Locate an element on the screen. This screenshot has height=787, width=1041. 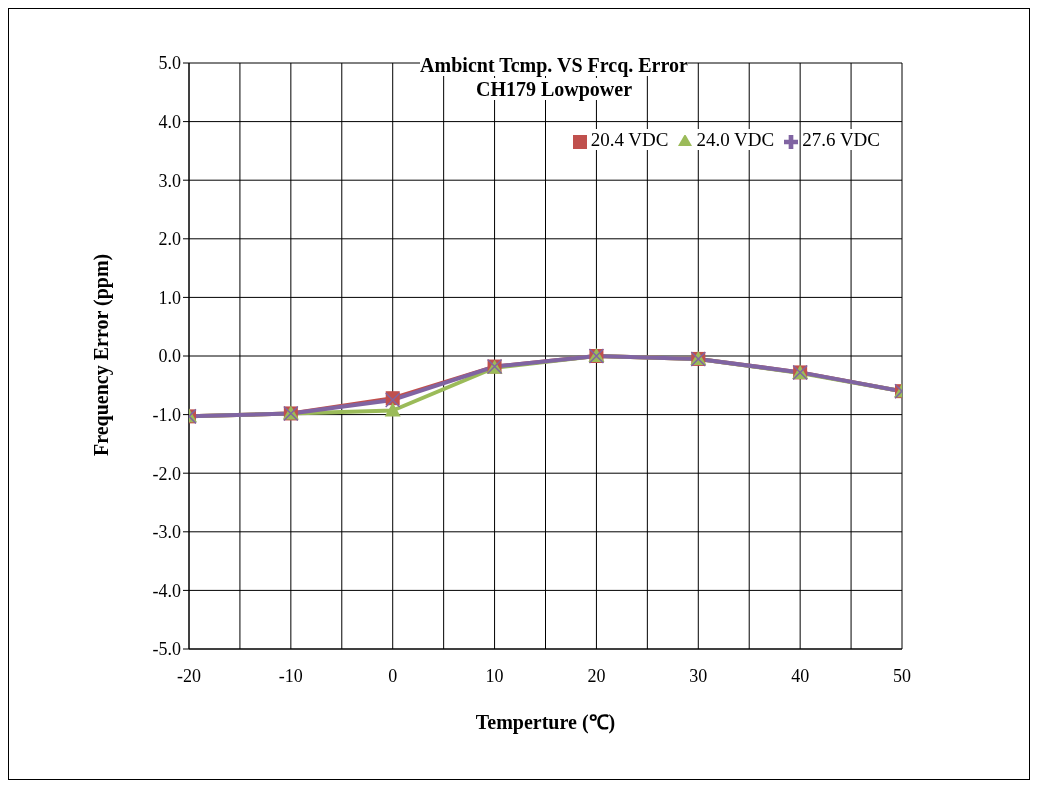
y-tick-label: 5.0 is located at coordinates (169, 63).